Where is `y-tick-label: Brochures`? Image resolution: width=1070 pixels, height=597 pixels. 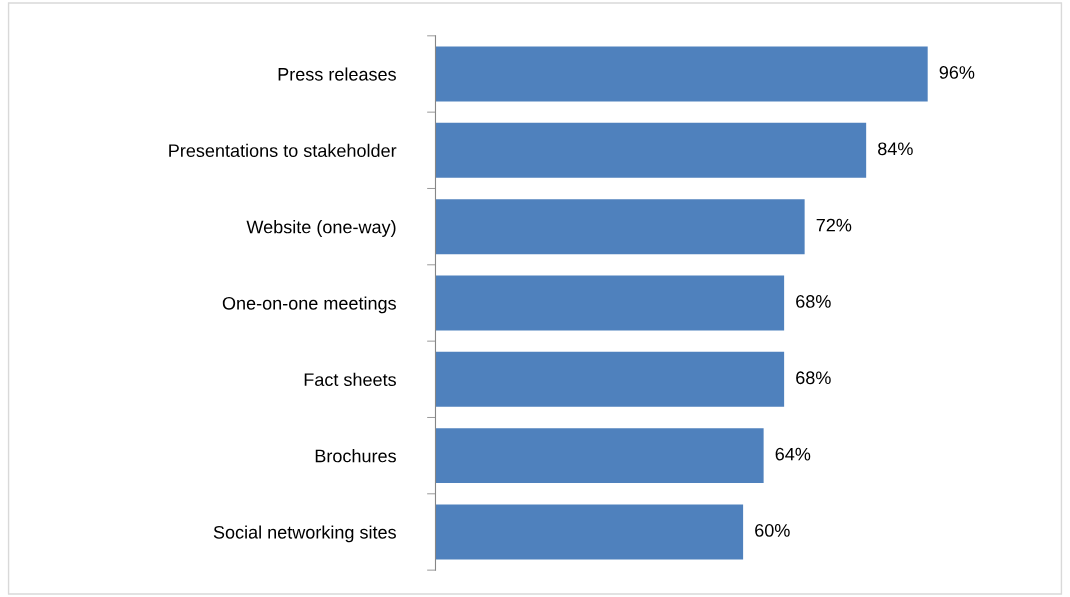
y-tick-label: Brochures is located at coordinates (355, 456).